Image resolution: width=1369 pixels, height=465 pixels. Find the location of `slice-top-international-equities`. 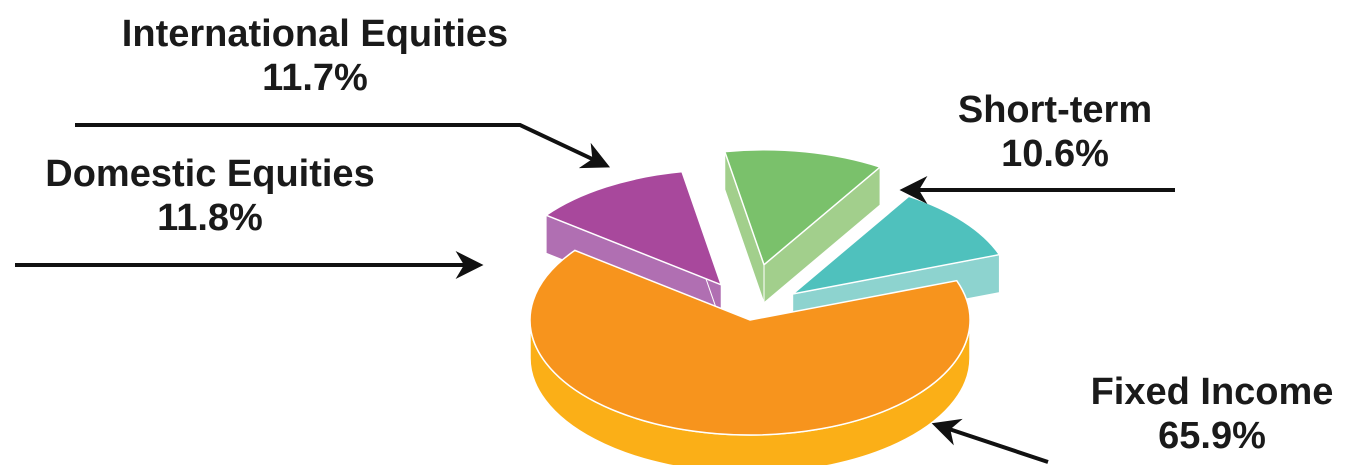

slice-top-international-equities is located at coordinates (802, 208).